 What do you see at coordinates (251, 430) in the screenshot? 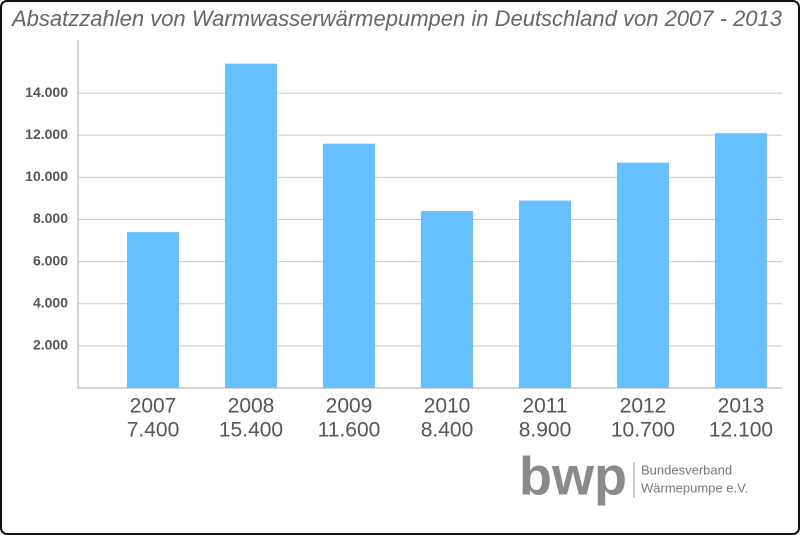
I see `value-label: 15.400` at bounding box center [251, 430].